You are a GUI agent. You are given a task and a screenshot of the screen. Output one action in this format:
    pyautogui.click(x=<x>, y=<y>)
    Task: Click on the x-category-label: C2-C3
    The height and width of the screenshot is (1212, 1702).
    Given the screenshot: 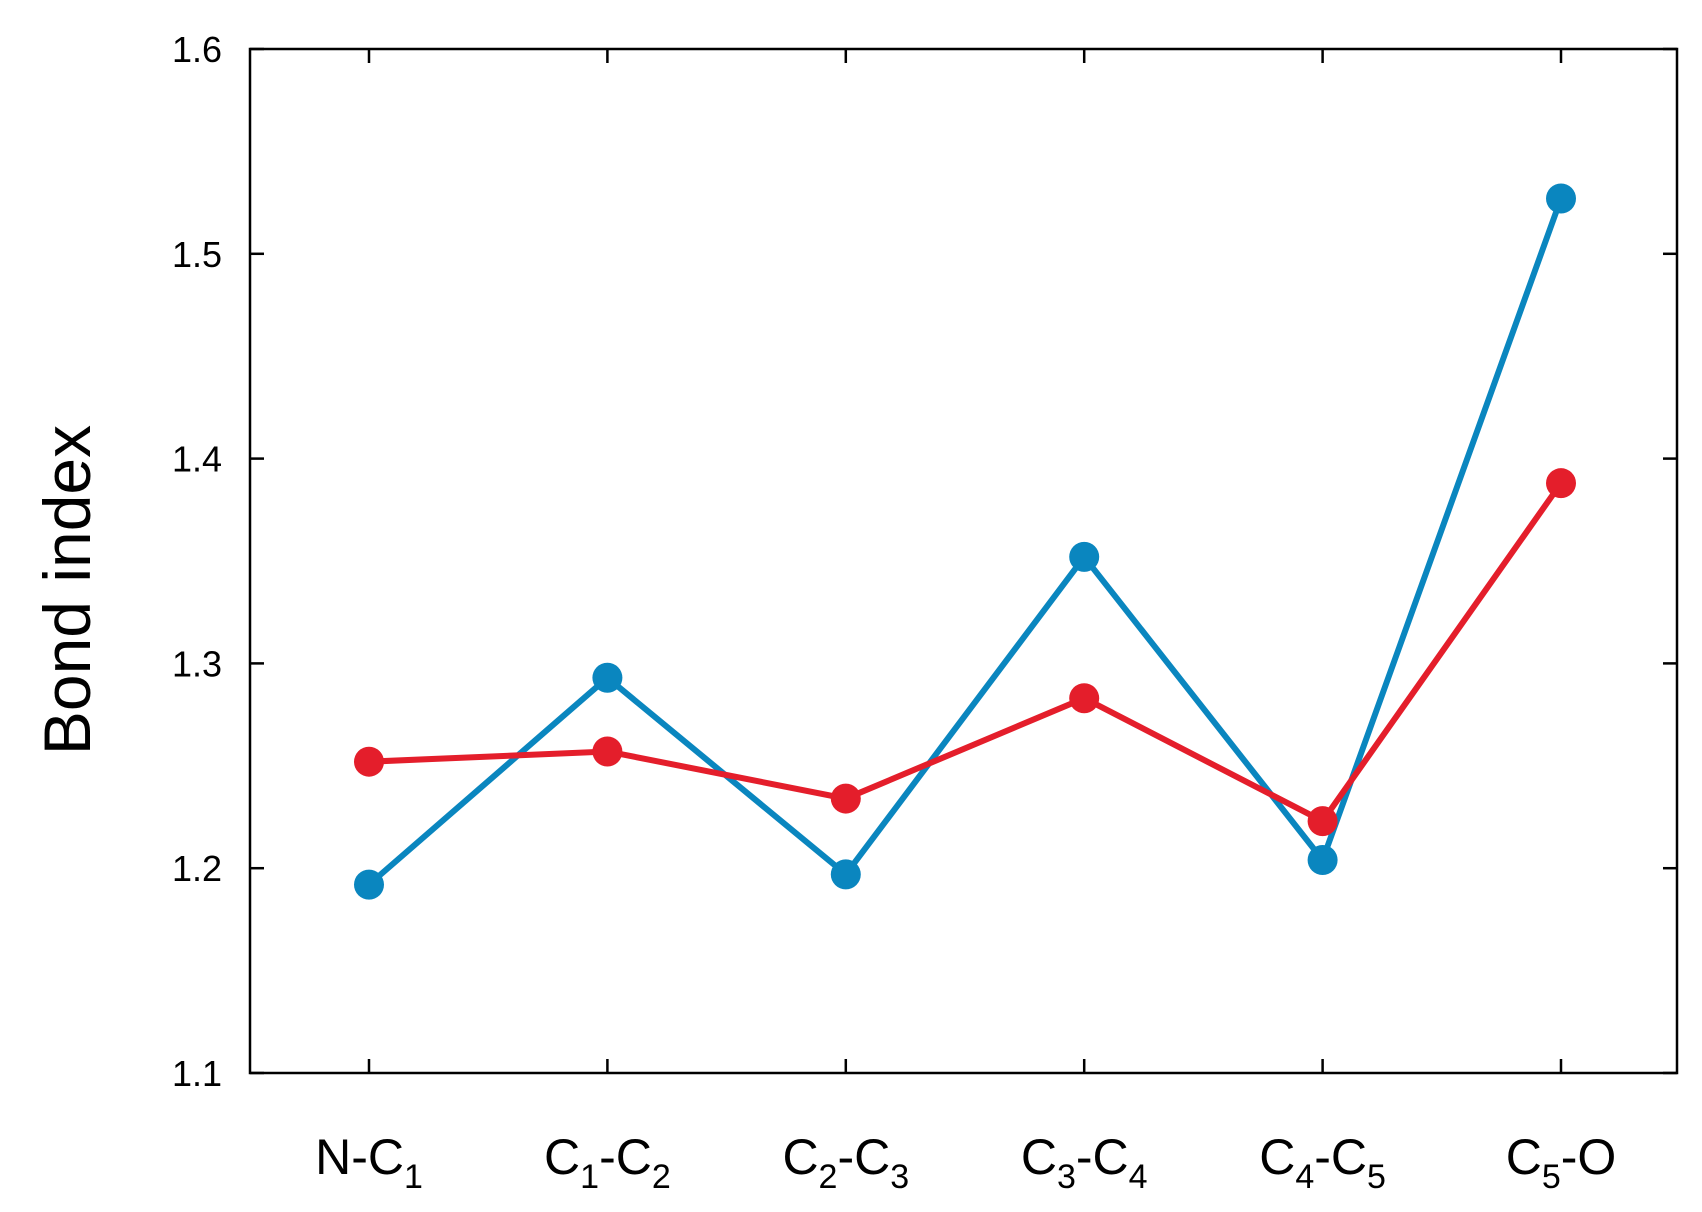 What is the action you would take?
    pyautogui.click(x=845, y=1162)
    